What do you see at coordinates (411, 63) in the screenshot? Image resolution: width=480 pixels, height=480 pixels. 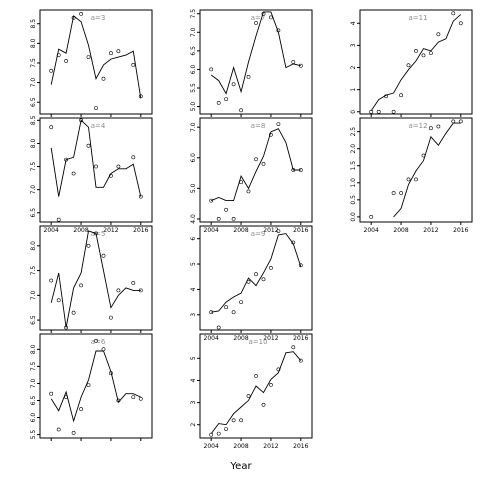 I see `panel-a-11: 0 1 2 3 4 a=11` at bounding box center [411, 63].